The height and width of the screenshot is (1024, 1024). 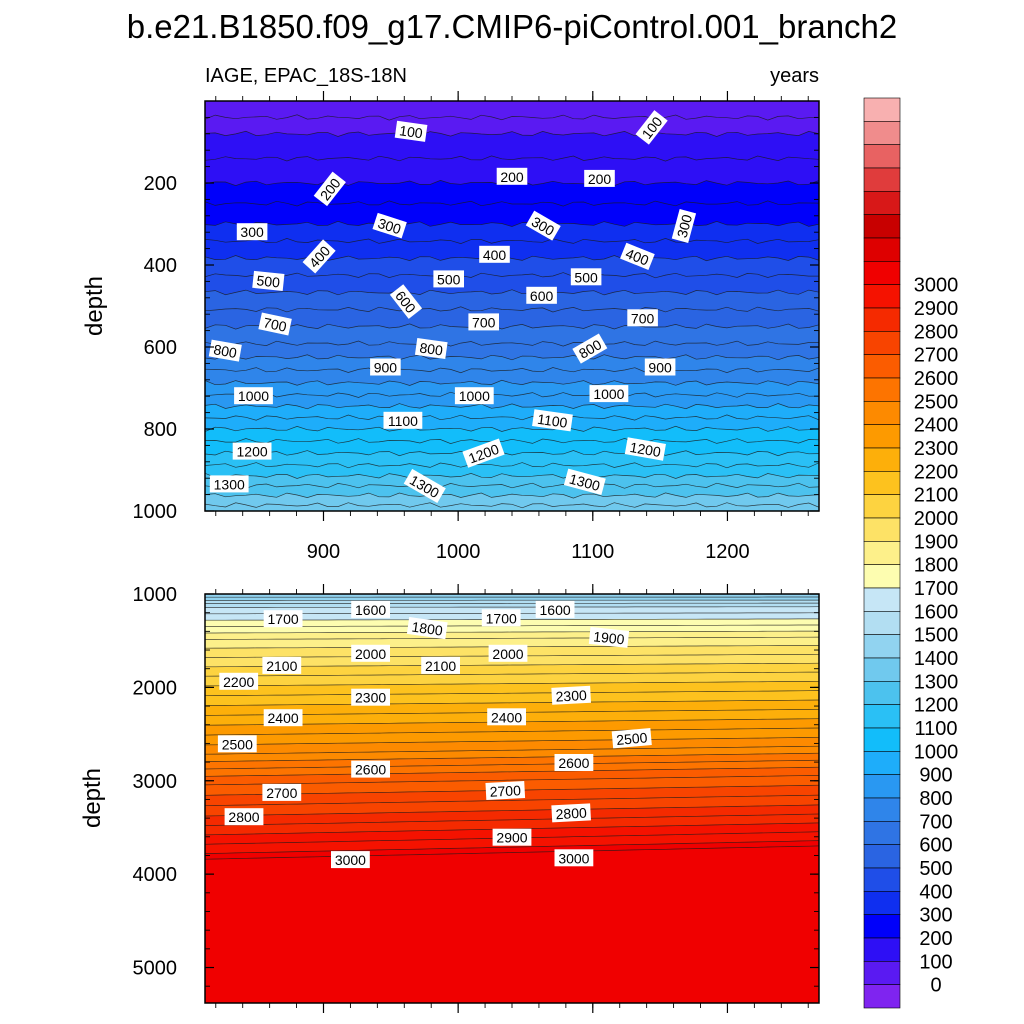 I want to click on contour-label: 2000, so click(x=508, y=653).